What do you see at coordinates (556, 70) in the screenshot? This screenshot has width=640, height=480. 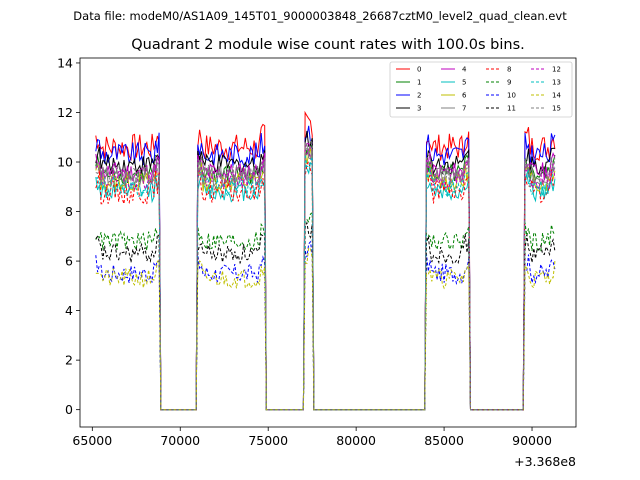 I see `legend-label-12: 12` at bounding box center [556, 70].